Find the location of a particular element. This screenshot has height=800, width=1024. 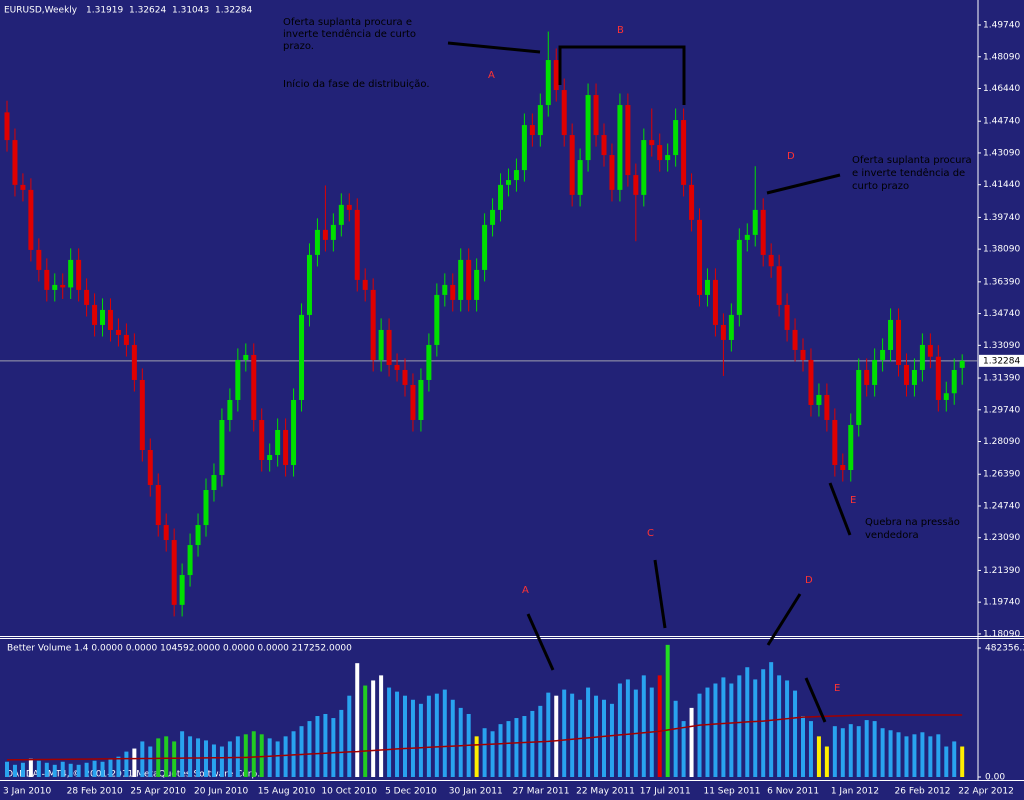

y-tick-label: 1.26390 is located at coordinates (1001, 475).